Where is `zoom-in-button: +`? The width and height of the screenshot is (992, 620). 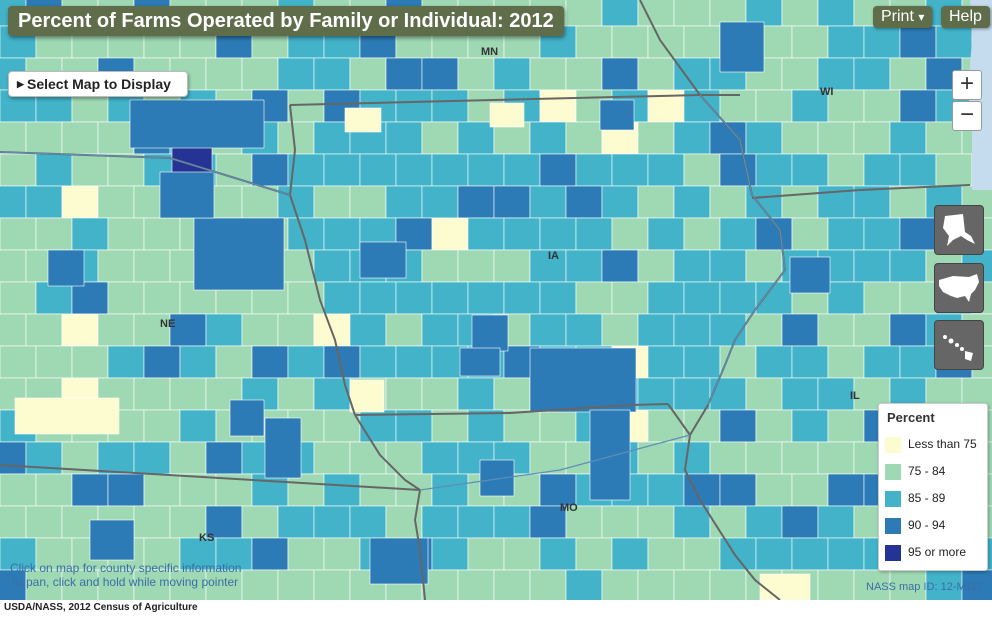
zoom-in-button: + is located at coordinates (967, 85).